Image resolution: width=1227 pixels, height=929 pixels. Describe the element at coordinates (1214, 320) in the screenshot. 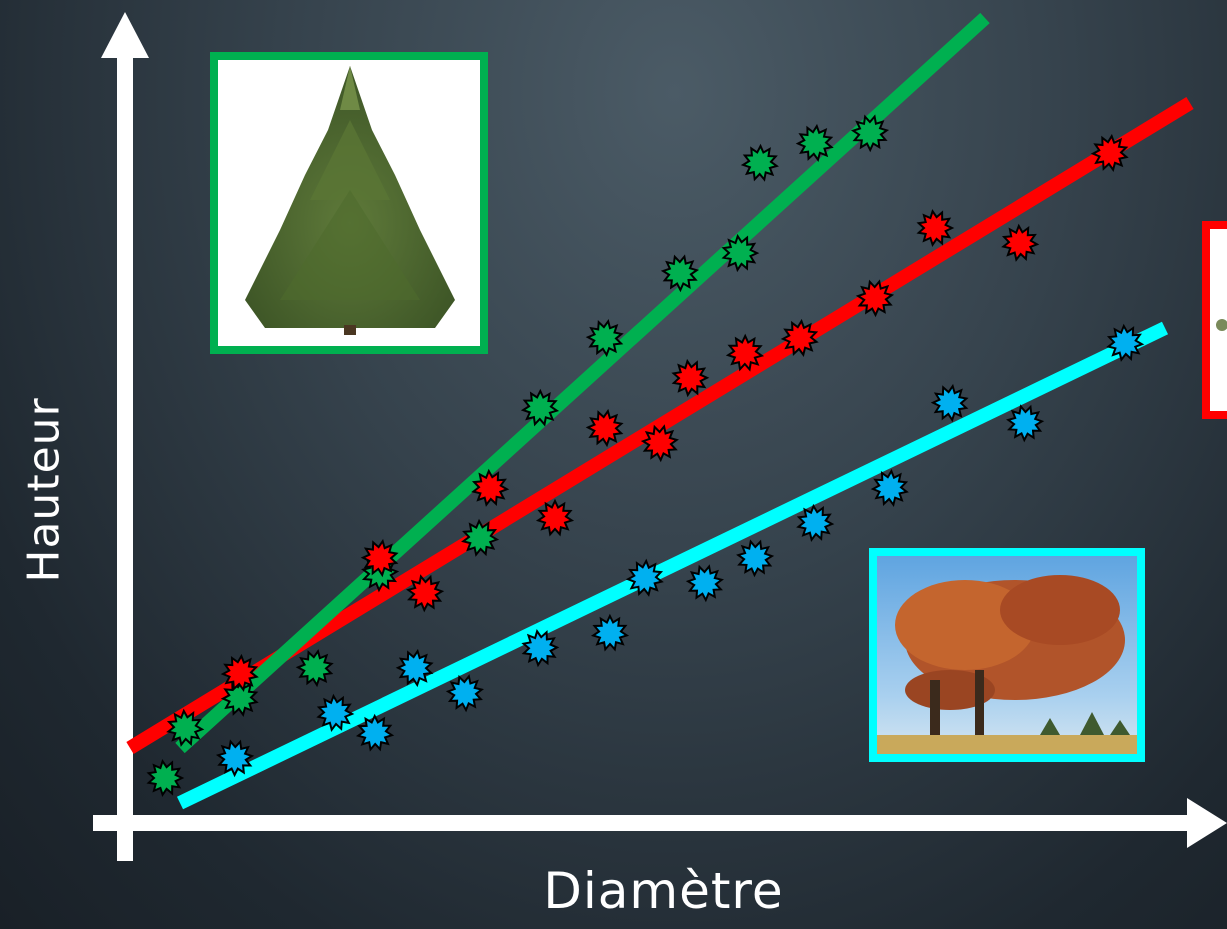

I see `red-framed-image` at that location.